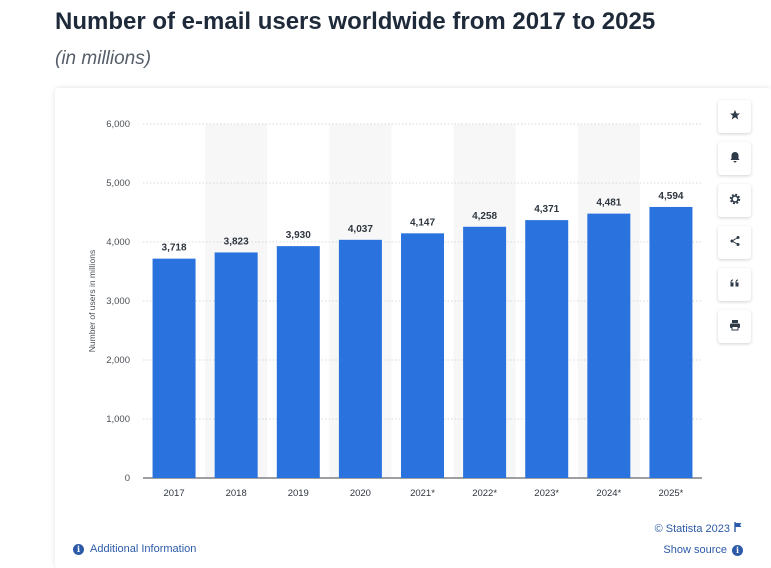 This screenshot has width=771, height=568. I want to click on print-icon, so click(735, 327).